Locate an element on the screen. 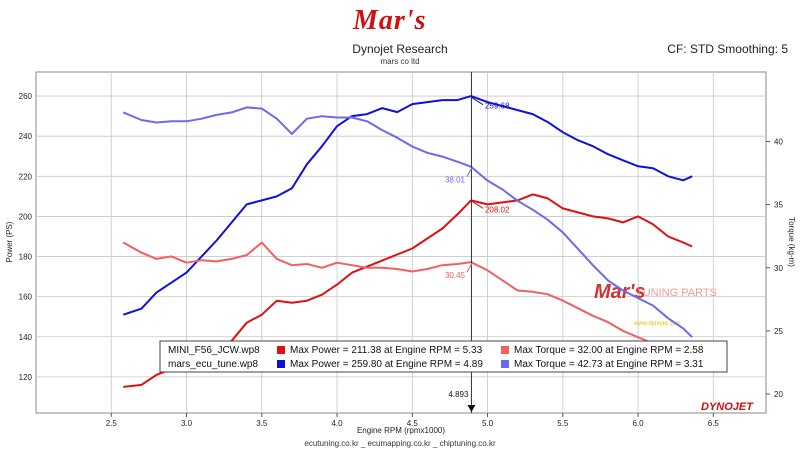  x-tick-label: 5.0 is located at coordinates (488, 423).